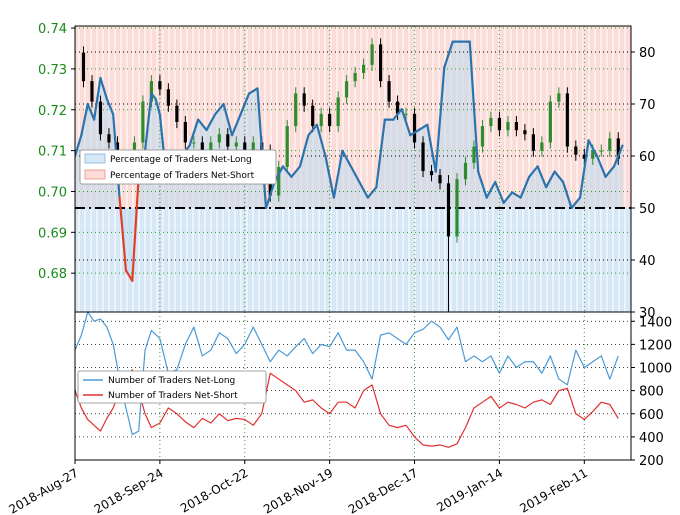  What do you see at coordinates (655, 345) in the screenshot?
I see `count-tick-label: 1200` at bounding box center [655, 345].